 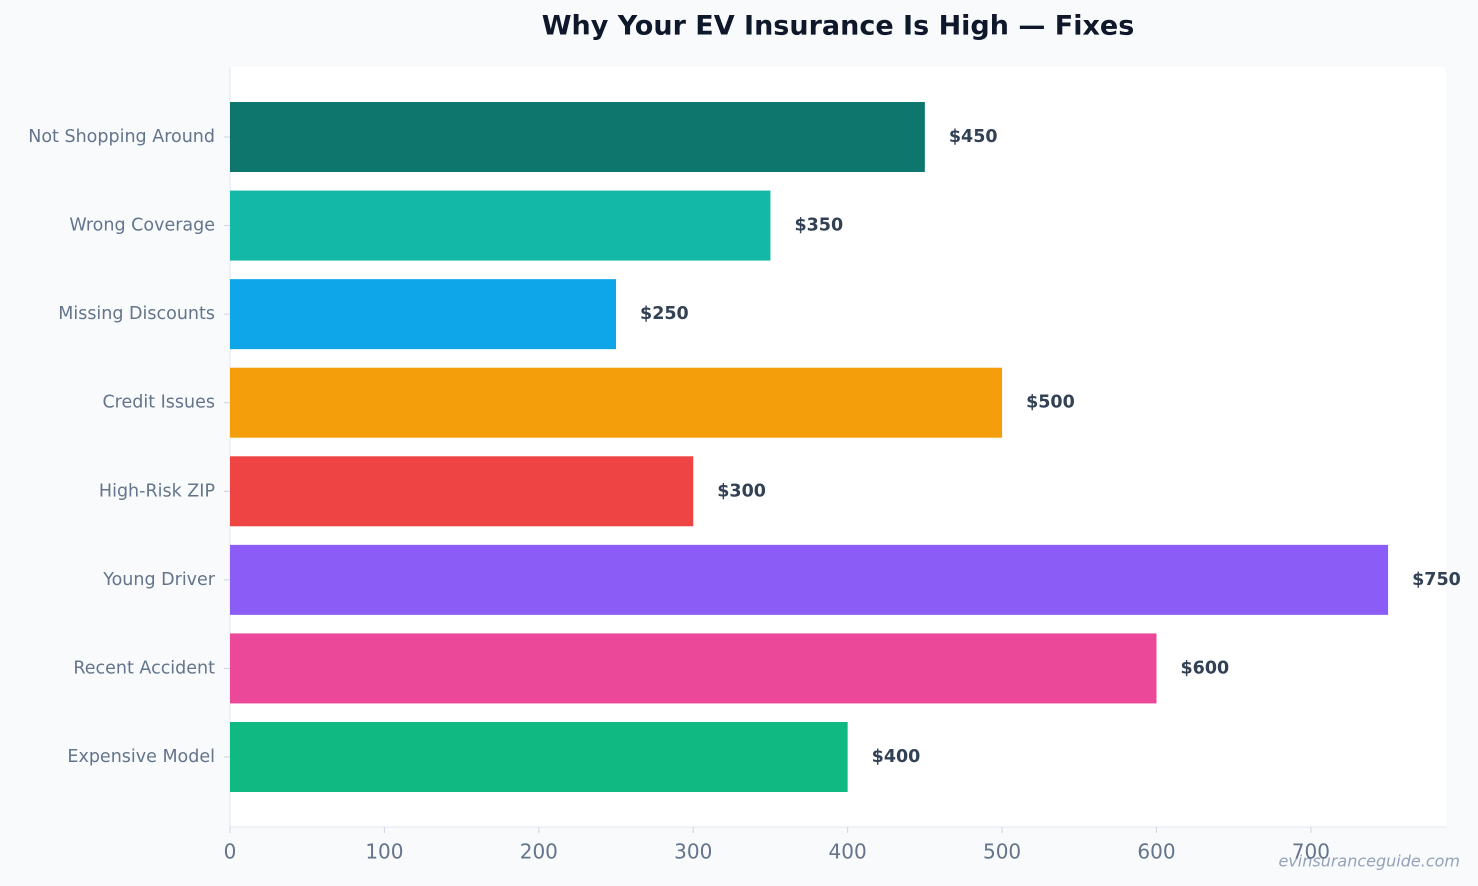 What do you see at coordinates (741, 491) in the screenshot?
I see `value-label: $300` at bounding box center [741, 491].